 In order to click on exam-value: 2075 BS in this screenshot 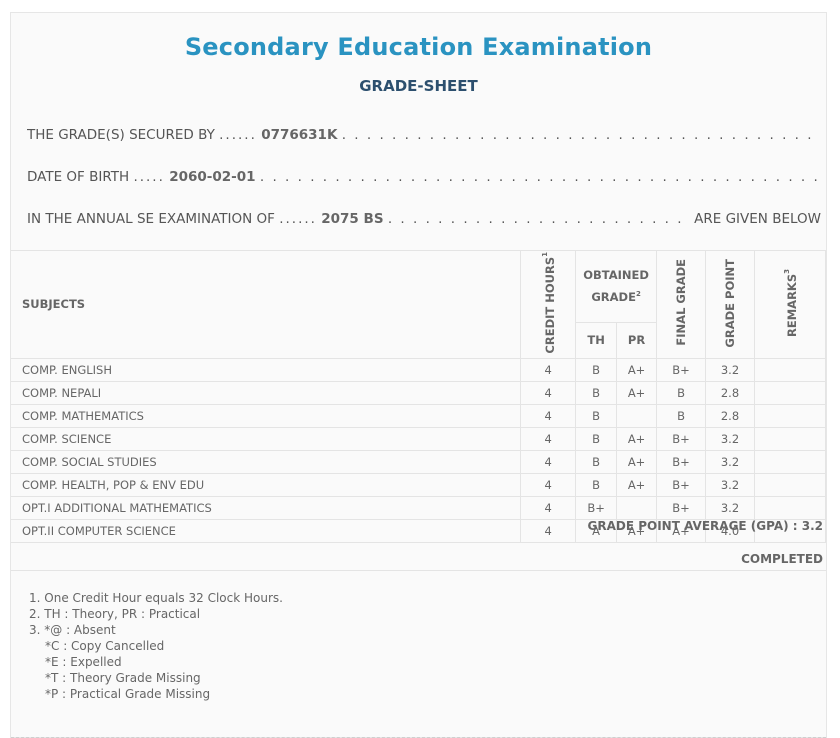, I will do `click(352, 219)`.